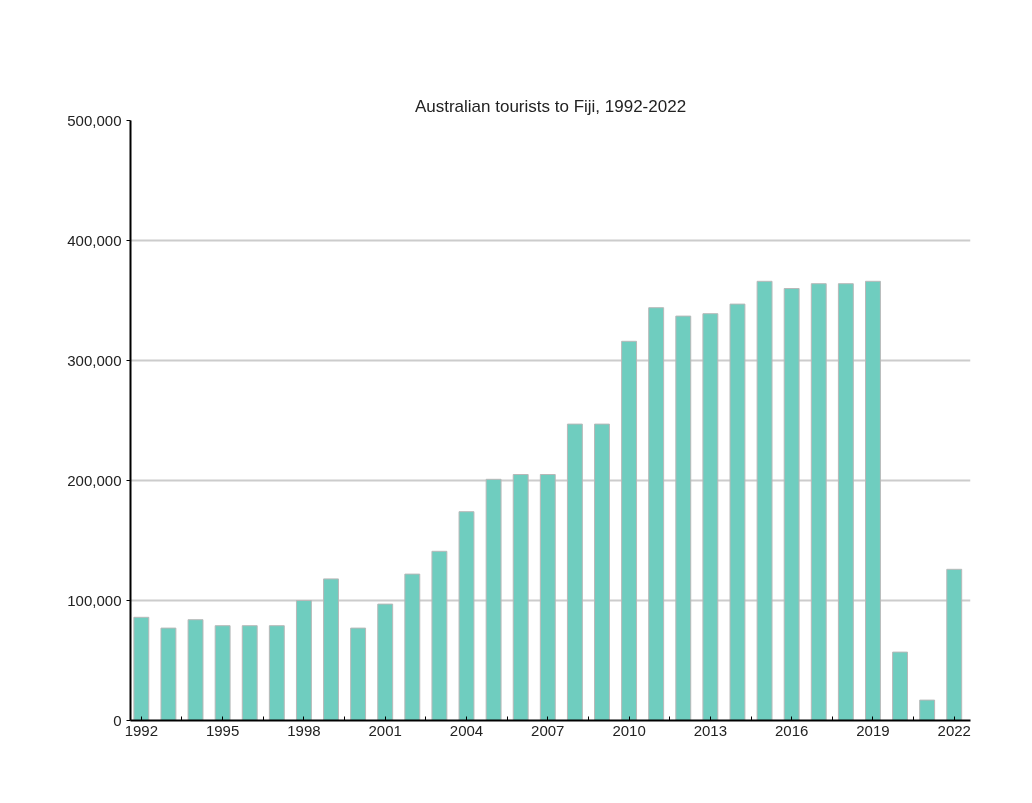 The height and width of the screenshot is (803, 1032). Describe the element at coordinates (710, 730) in the screenshot. I see `x-tick-label: 2013` at that location.